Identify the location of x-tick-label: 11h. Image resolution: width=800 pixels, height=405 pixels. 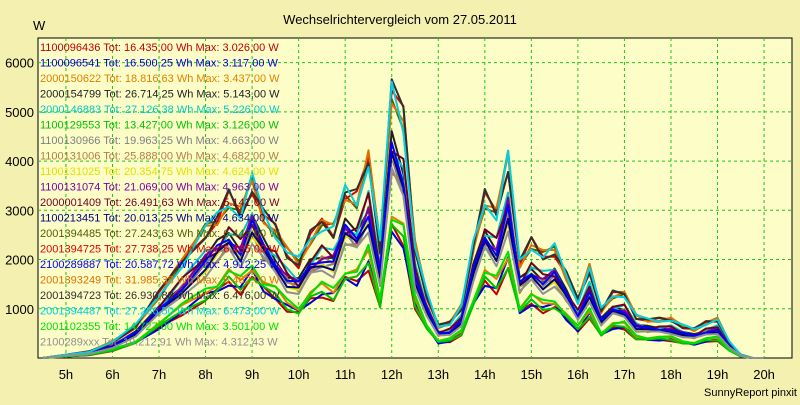
(345, 374).